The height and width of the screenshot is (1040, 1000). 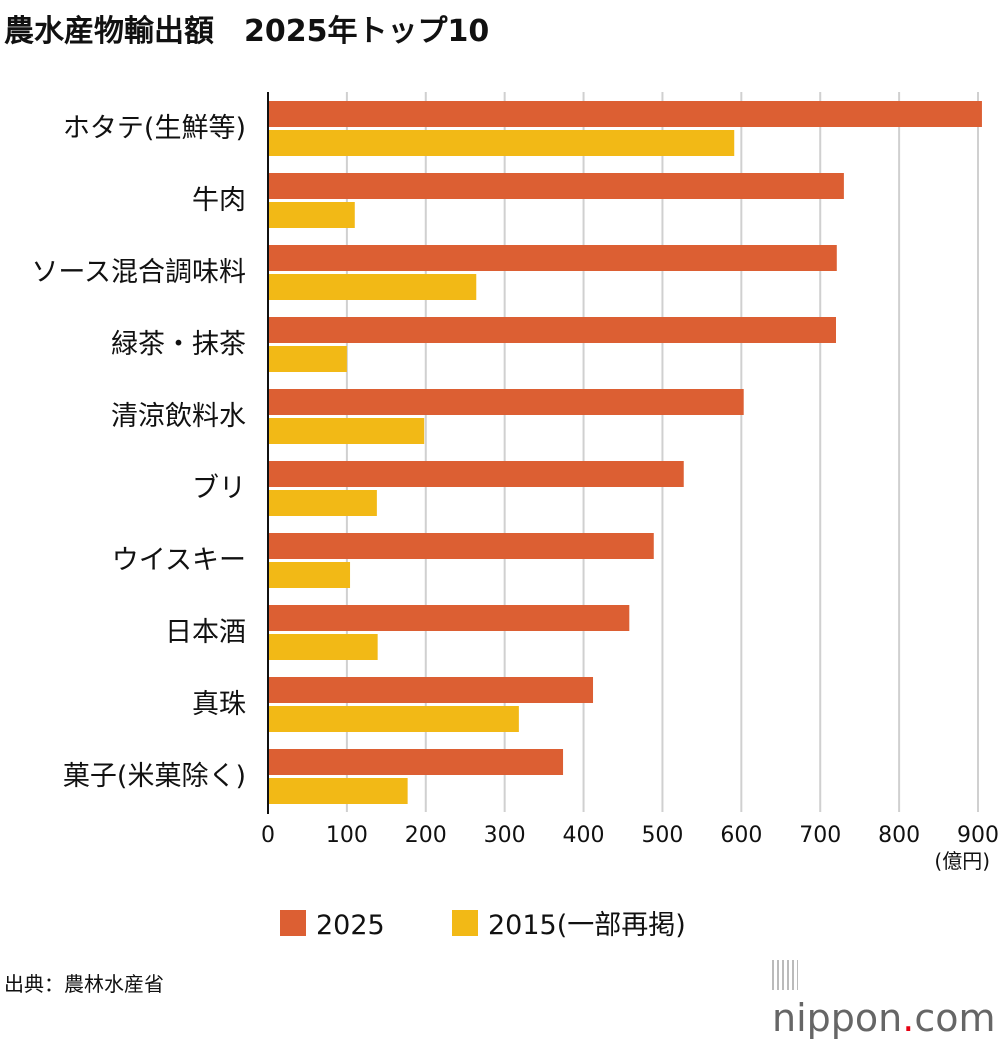 I want to click on source-note: 出典：農林水産省, so click(x=84, y=984).